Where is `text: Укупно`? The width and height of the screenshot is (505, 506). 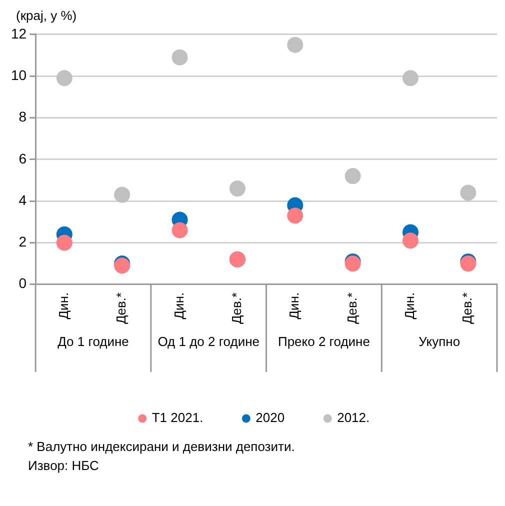 text: Укупно is located at coordinates (439, 342).